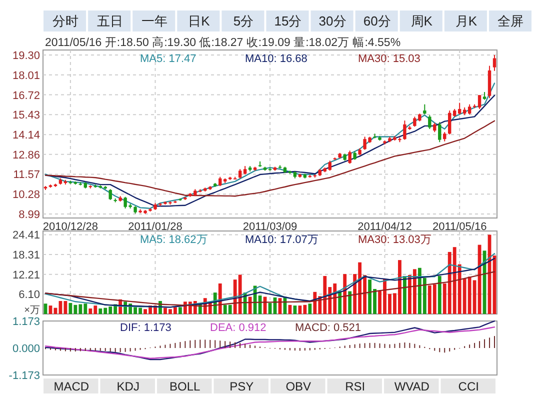  I want to click on y-tick-label: -1.173, so click(24, 376).